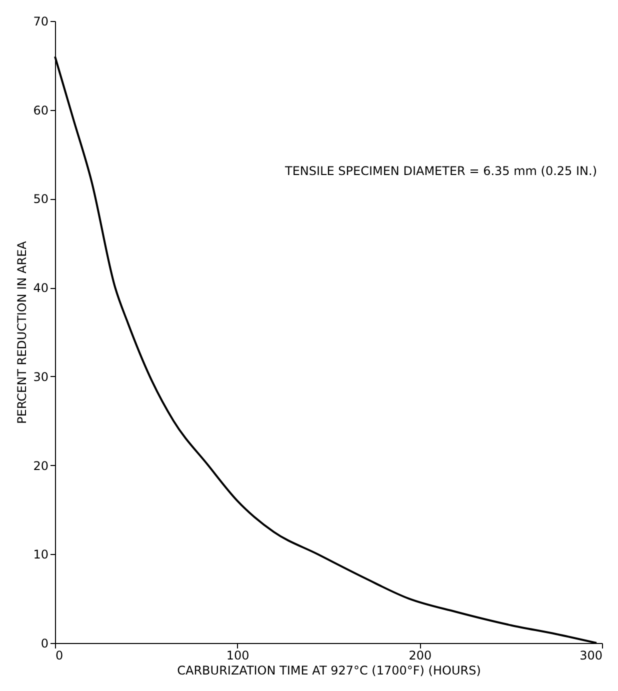 The width and height of the screenshot is (618, 691). I want to click on y-tick-label: 60, so click(40, 110).